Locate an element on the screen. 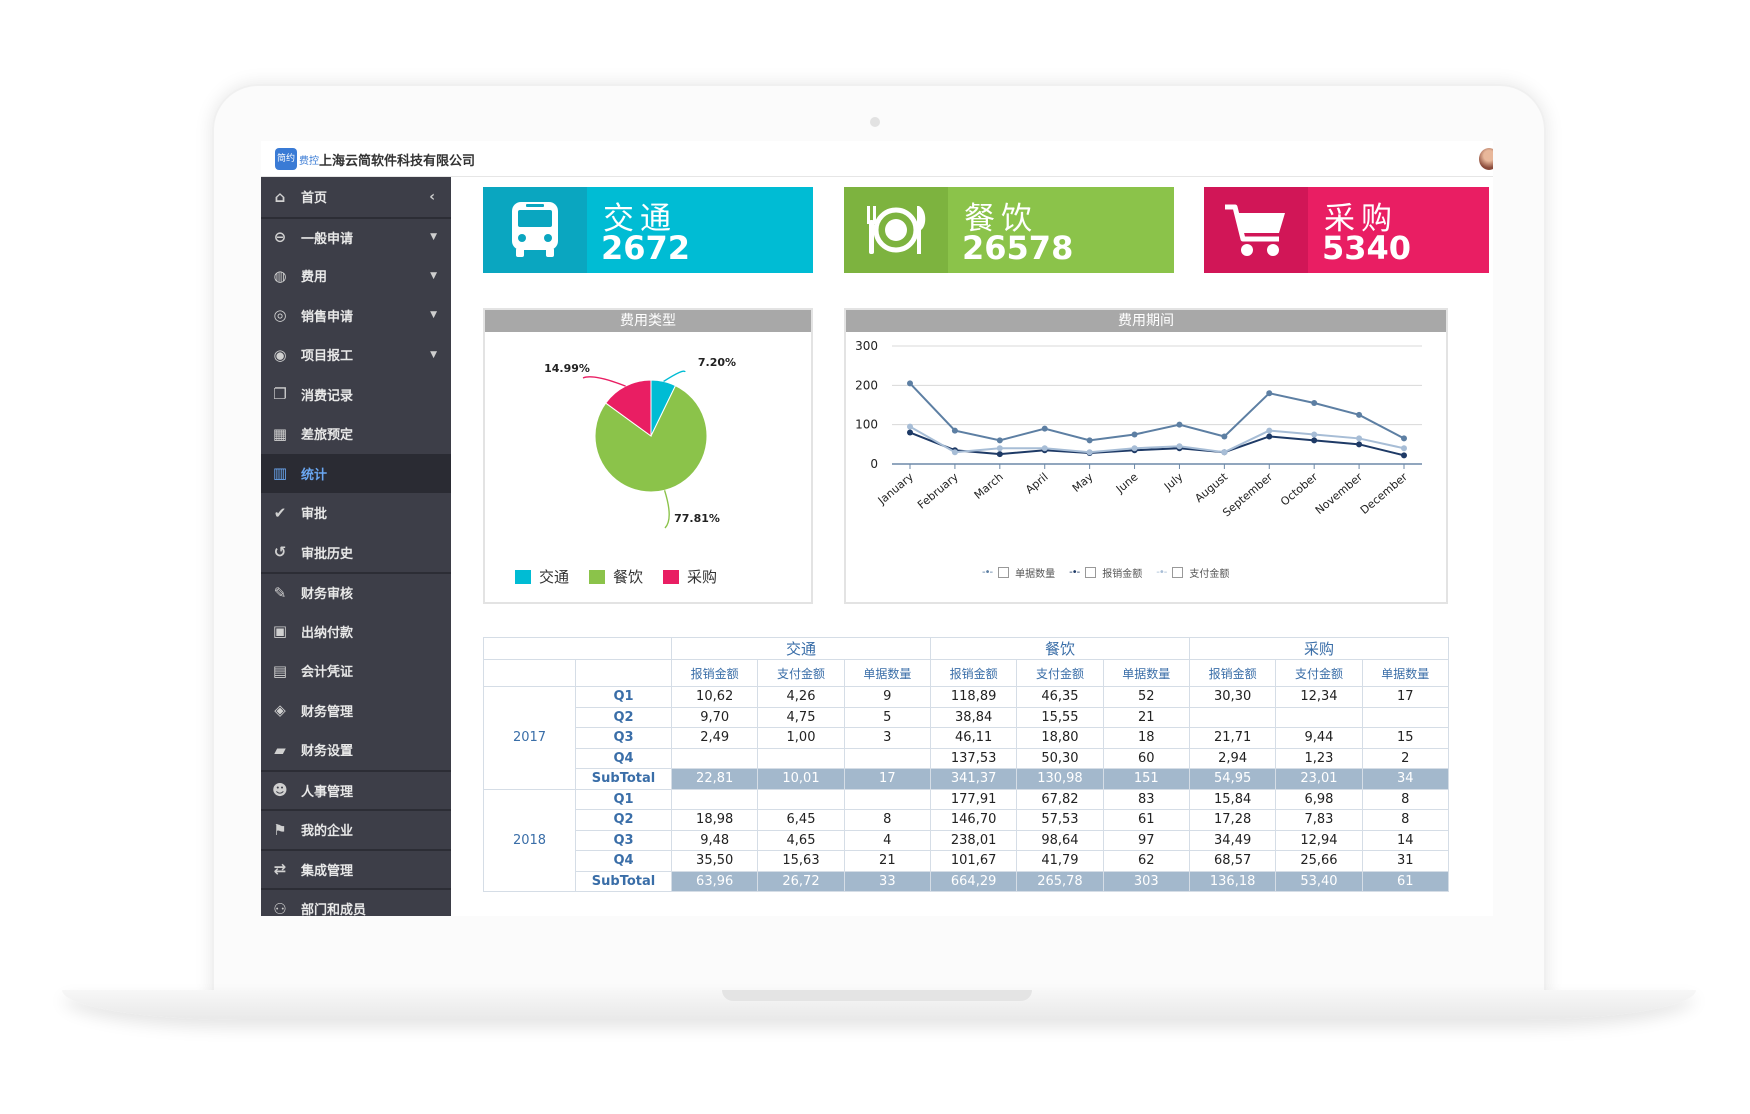 This screenshot has width=1750, height=1114. value-cell: 21,71 is located at coordinates (1232, 738).